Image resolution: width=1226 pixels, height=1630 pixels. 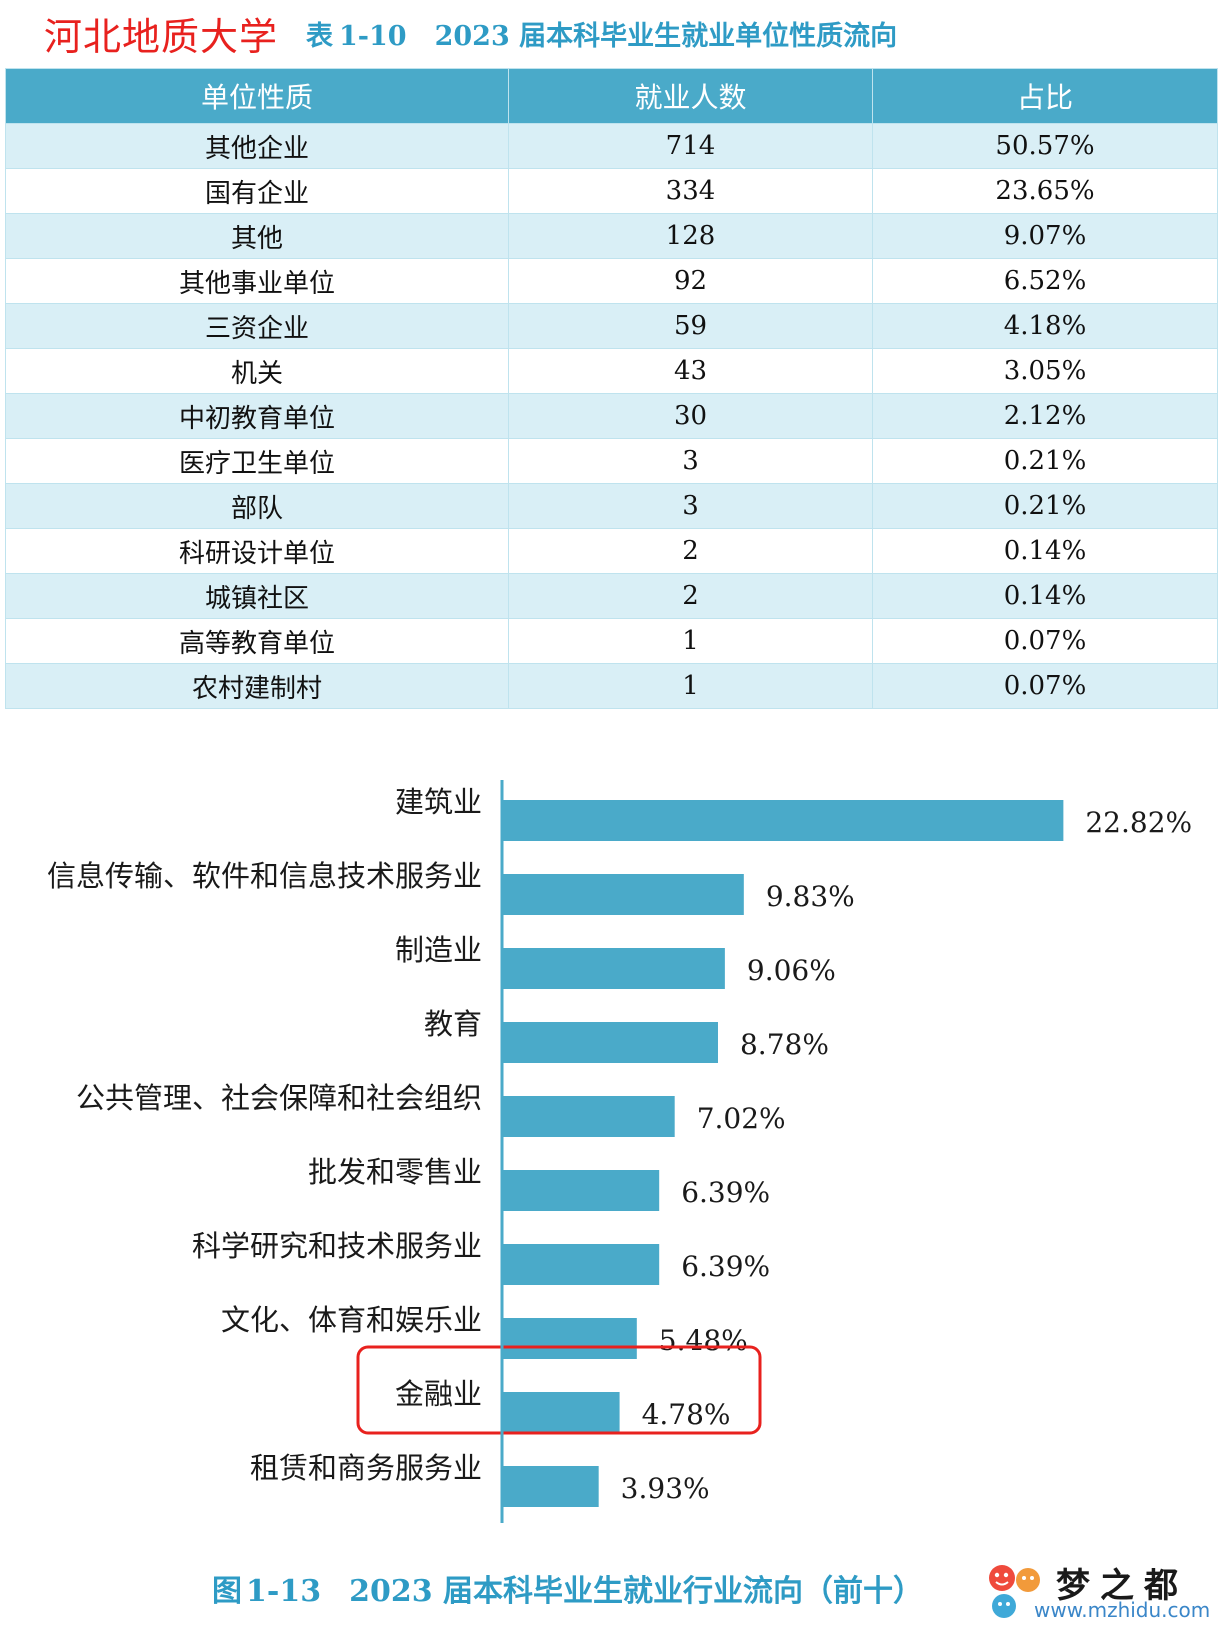 What do you see at coordinates (1045, 191) in the screenshot?
I see `cell-share: 23.65%` at bounding box center [1045, 191].